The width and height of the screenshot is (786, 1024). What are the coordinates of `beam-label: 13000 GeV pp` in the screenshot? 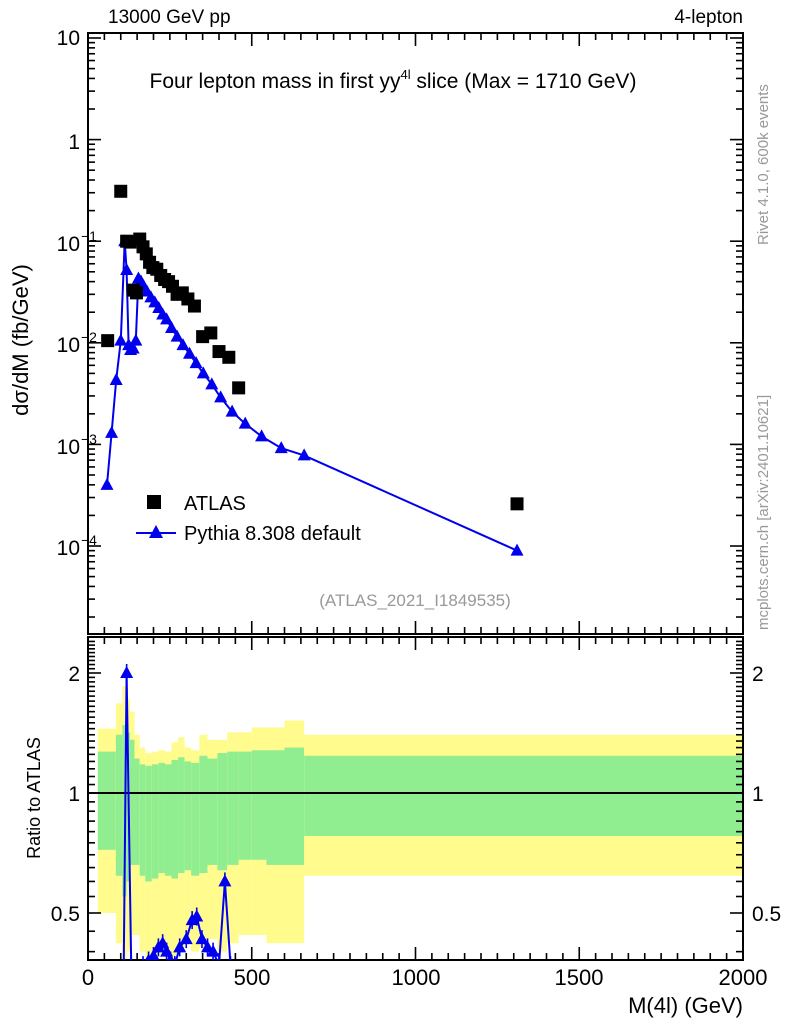 It's located at (169, 17).